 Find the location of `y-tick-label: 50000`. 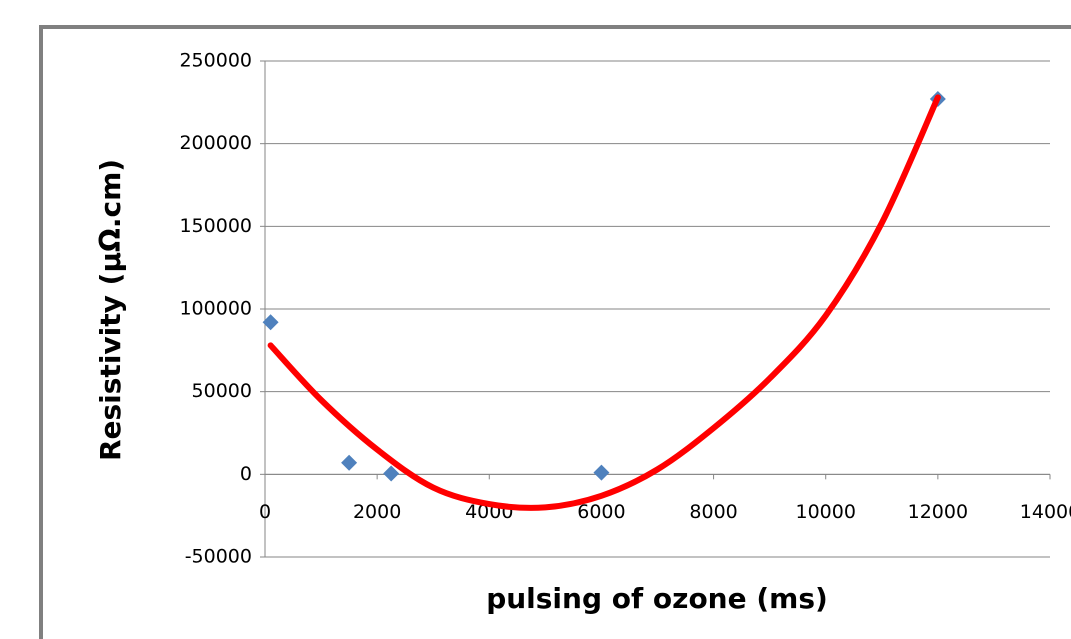

y-tick-label: 50000 is located at coordinates (222, 391).